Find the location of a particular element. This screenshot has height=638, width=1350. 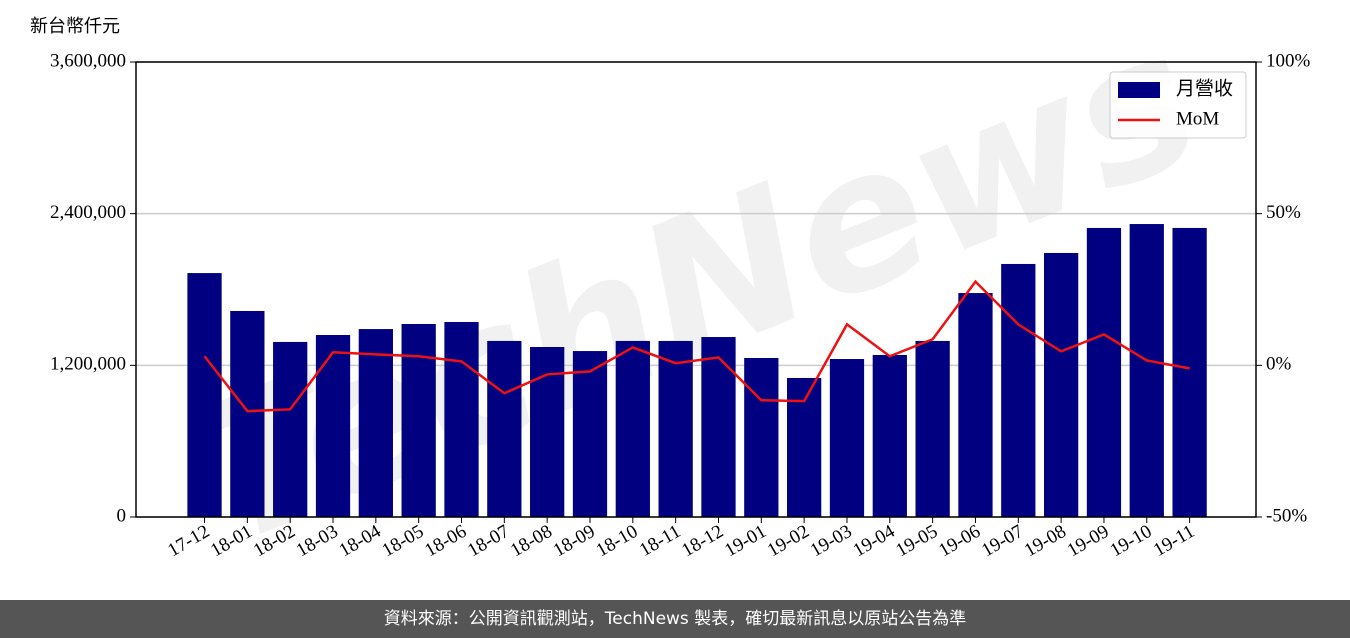

x-tick-label: 18-11 is located at coordinates (660, 541).